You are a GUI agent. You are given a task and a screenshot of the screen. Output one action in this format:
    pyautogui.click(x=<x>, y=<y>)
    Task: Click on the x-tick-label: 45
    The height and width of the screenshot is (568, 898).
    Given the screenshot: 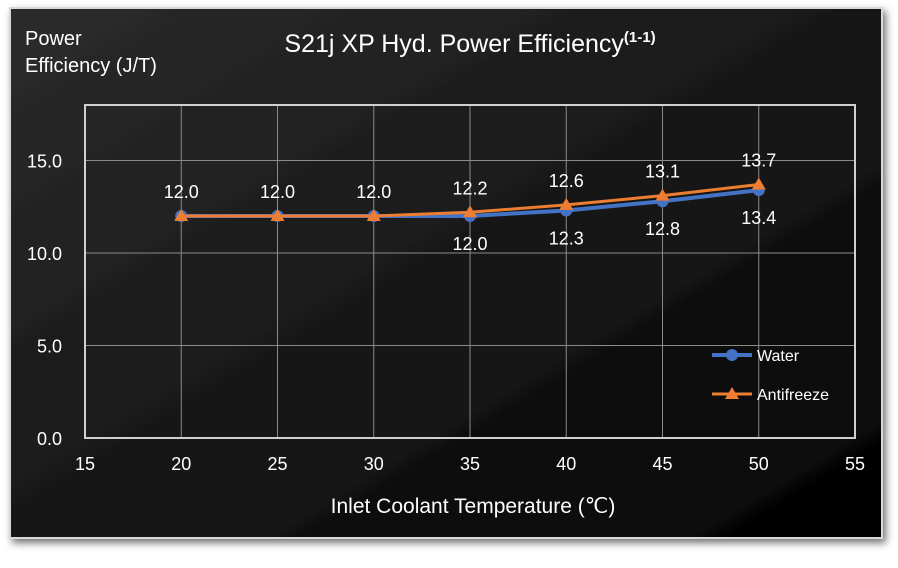 What is the action you would take?
    pyautogui.click(x=662, y=464)
    